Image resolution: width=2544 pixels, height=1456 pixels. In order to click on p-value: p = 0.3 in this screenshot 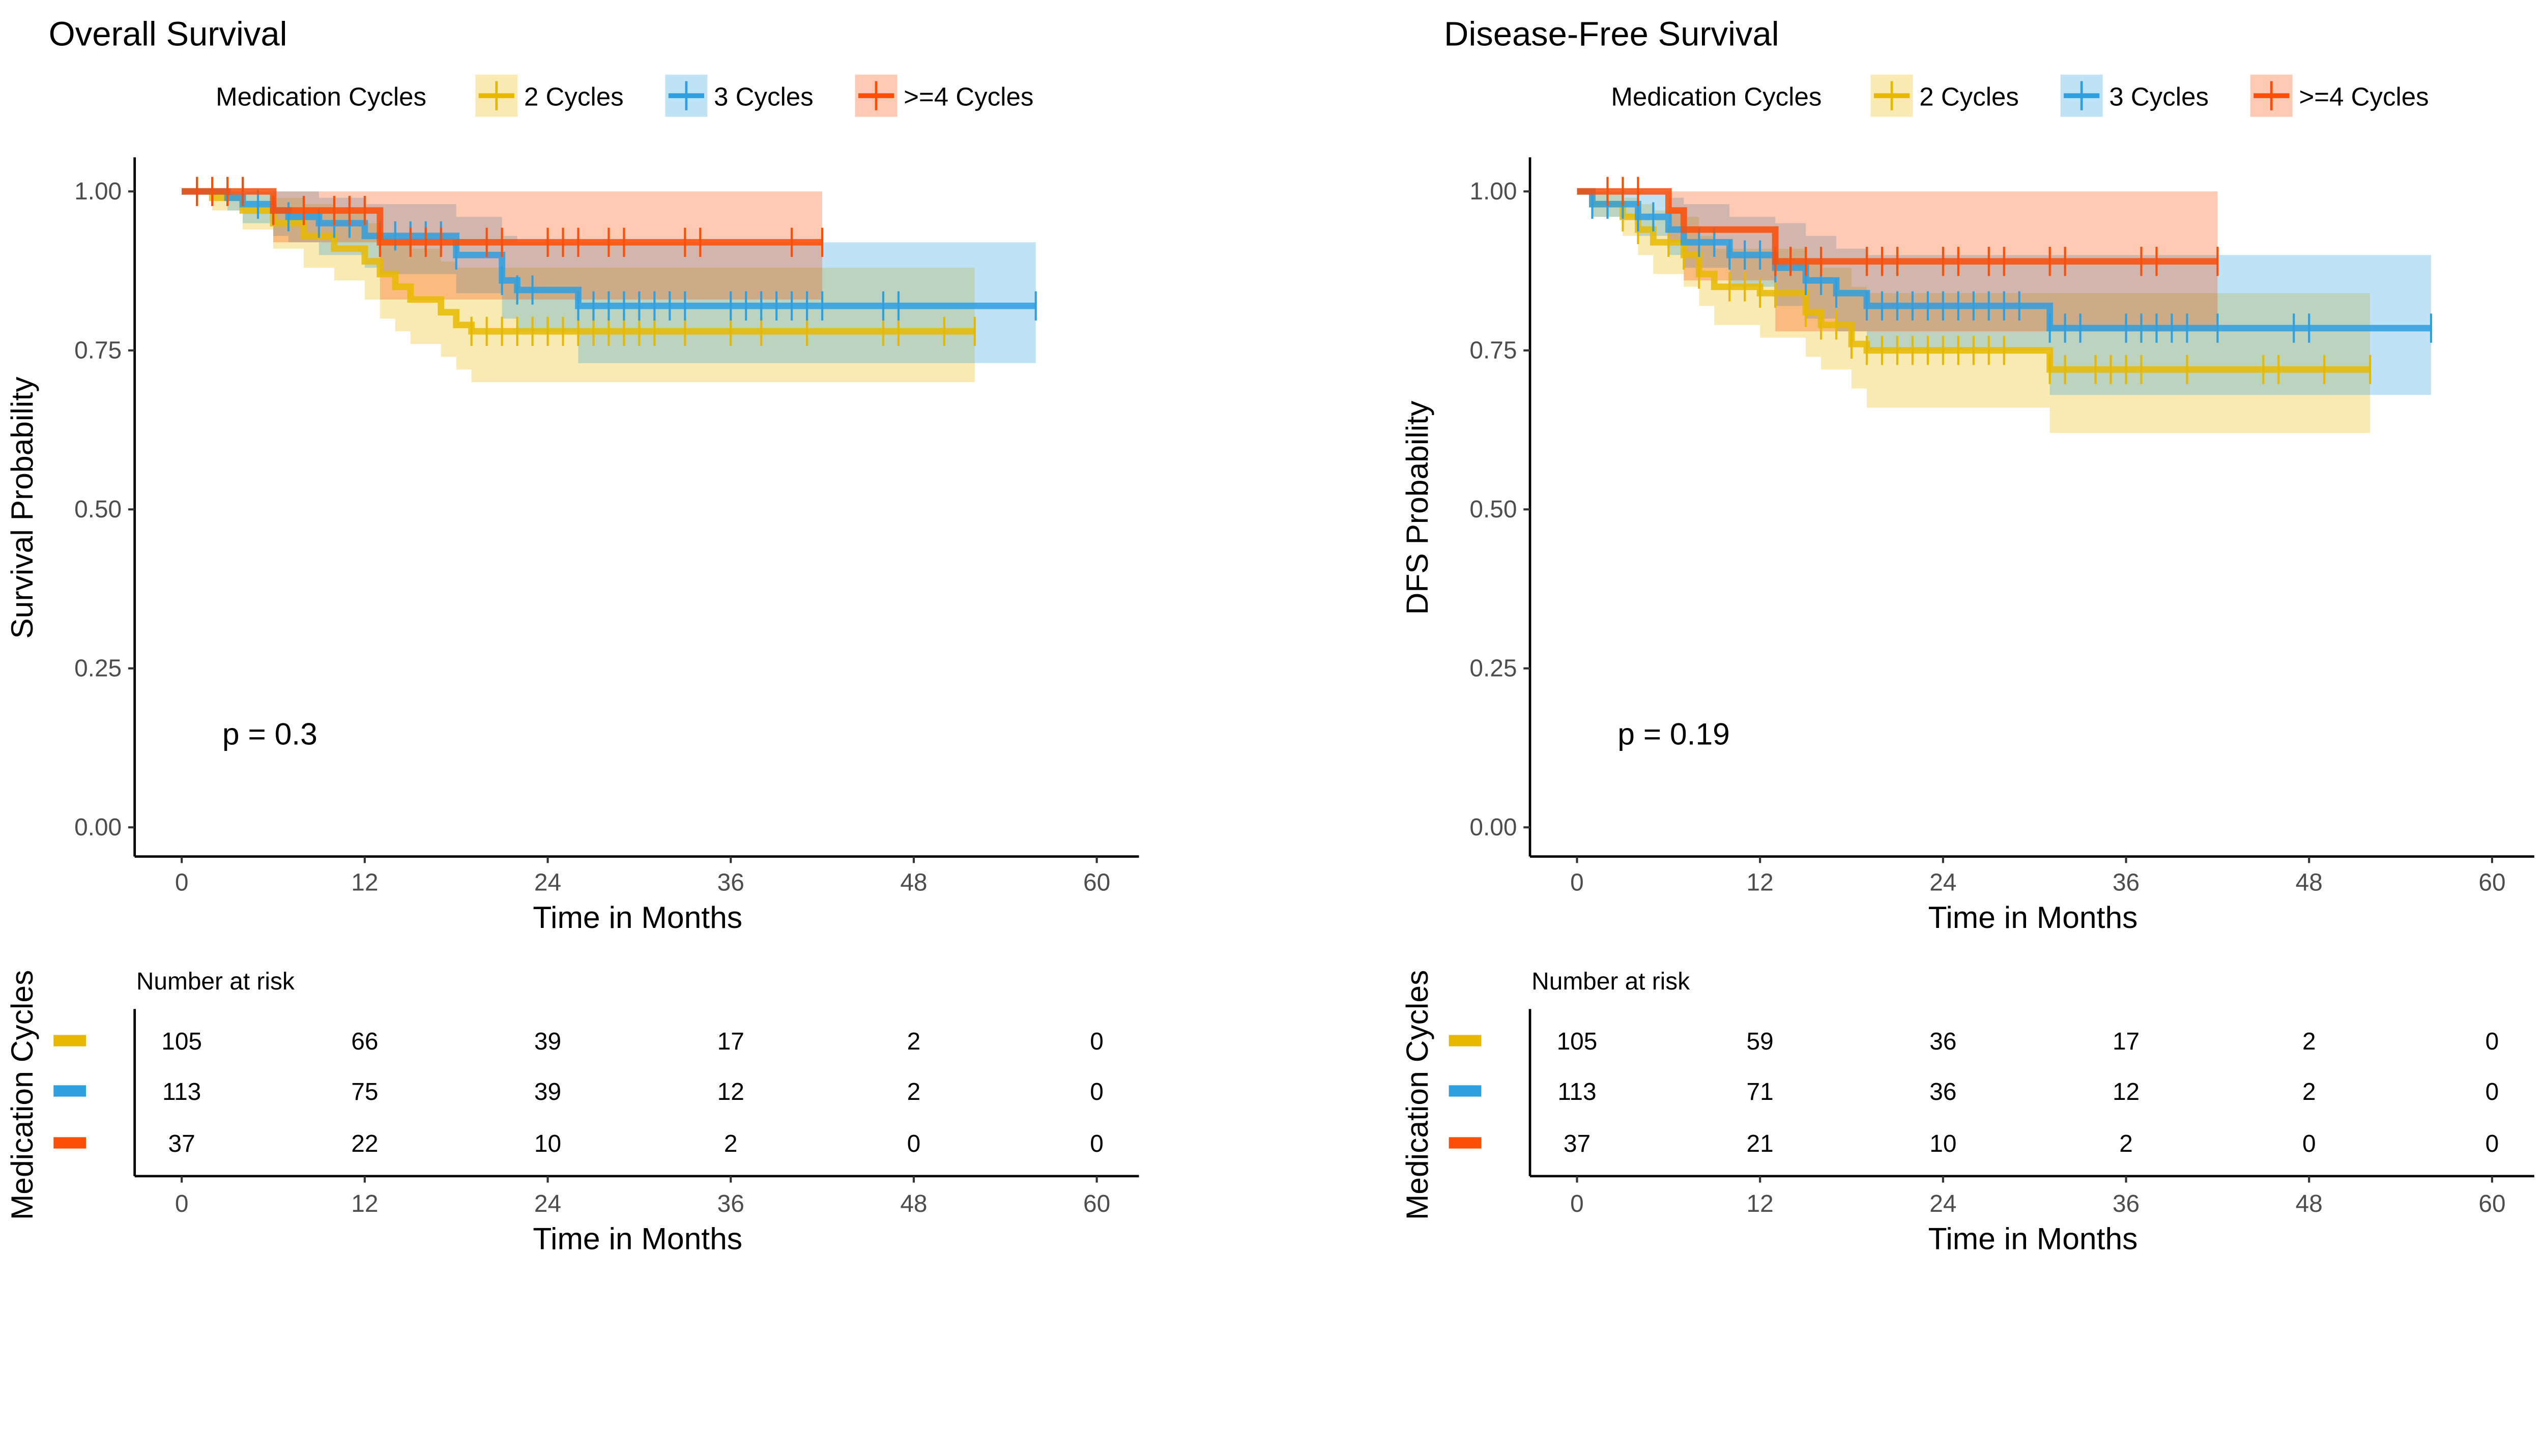, I will do `click(269, 734)`.